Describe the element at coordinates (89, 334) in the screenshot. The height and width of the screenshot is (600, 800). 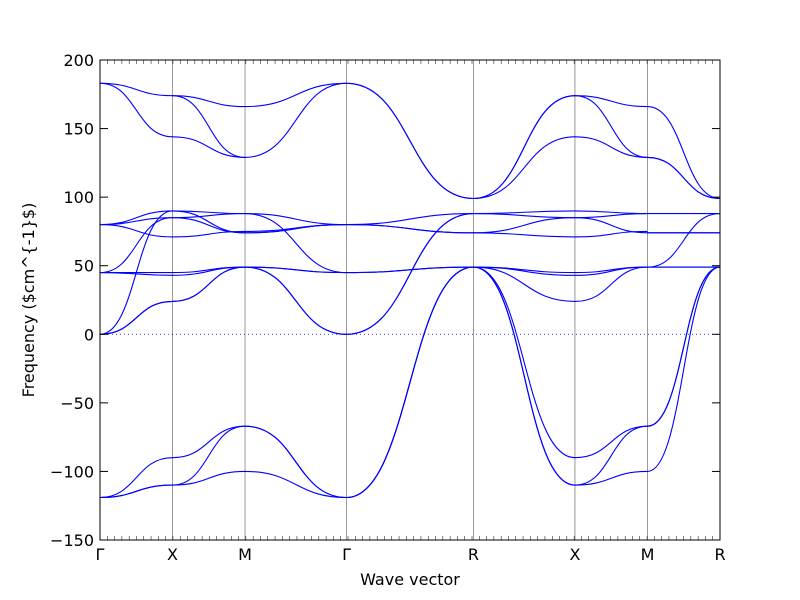
I see `y-tick-label: 0` at that location.